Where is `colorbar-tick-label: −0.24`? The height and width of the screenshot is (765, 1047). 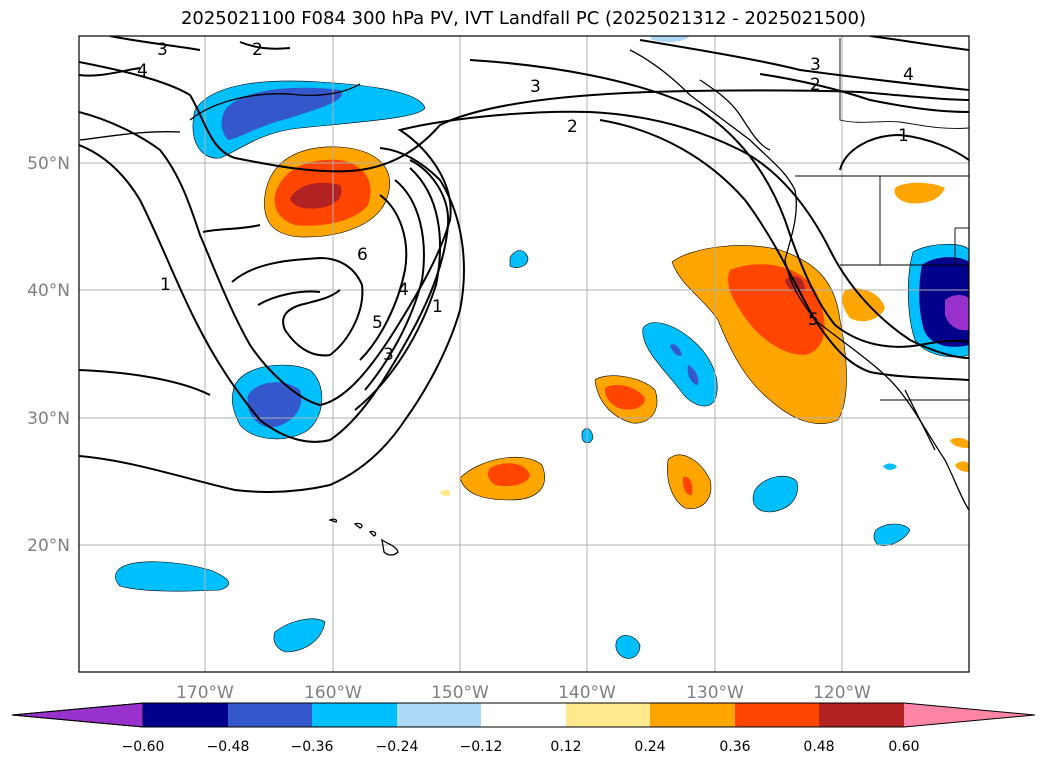 colorbar-tick-label: −0.24 is located at coordinates (397, 747).